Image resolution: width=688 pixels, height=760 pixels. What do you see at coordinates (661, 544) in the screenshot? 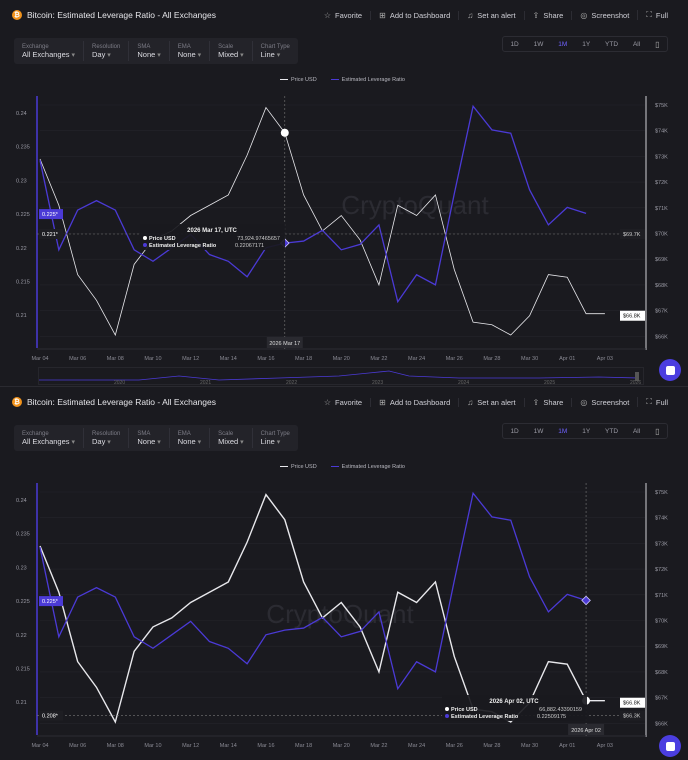
I see `right-axis-tick-label: $73K` at bounding box center [661, 544].